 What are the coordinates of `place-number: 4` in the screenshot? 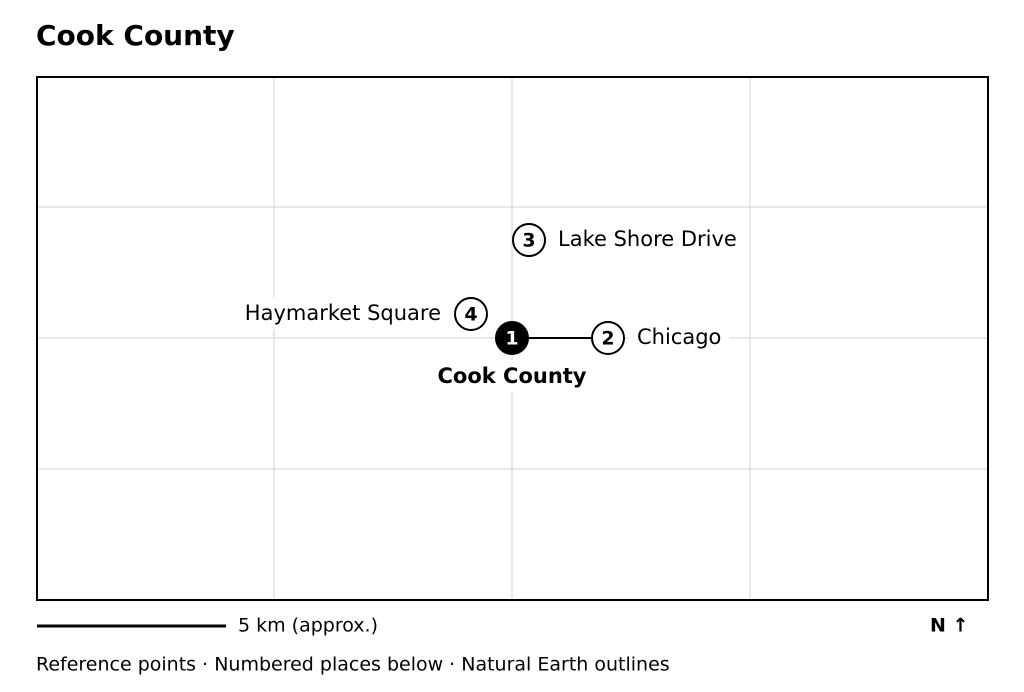 It's located at (470, 315).